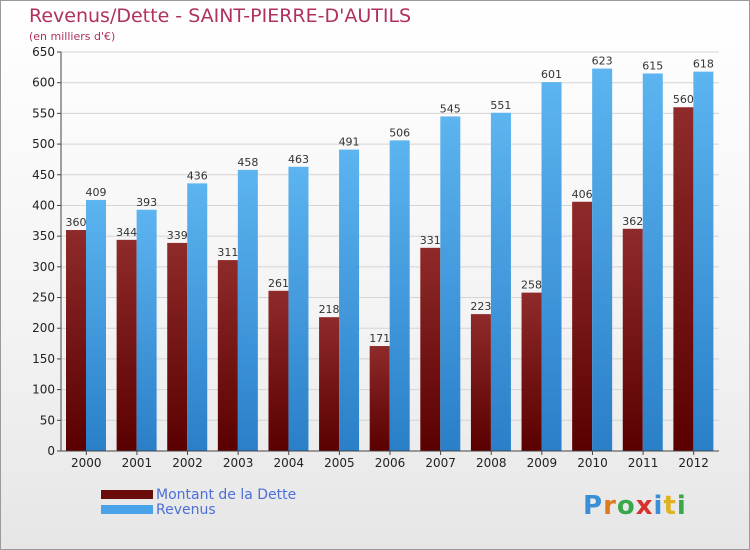 The height and width of the screenshot is (550, 750). What do you see at coordinates (43, 83) in the screenshot?
I see `y-tick-label: 600` at bounding box center [43, 83].